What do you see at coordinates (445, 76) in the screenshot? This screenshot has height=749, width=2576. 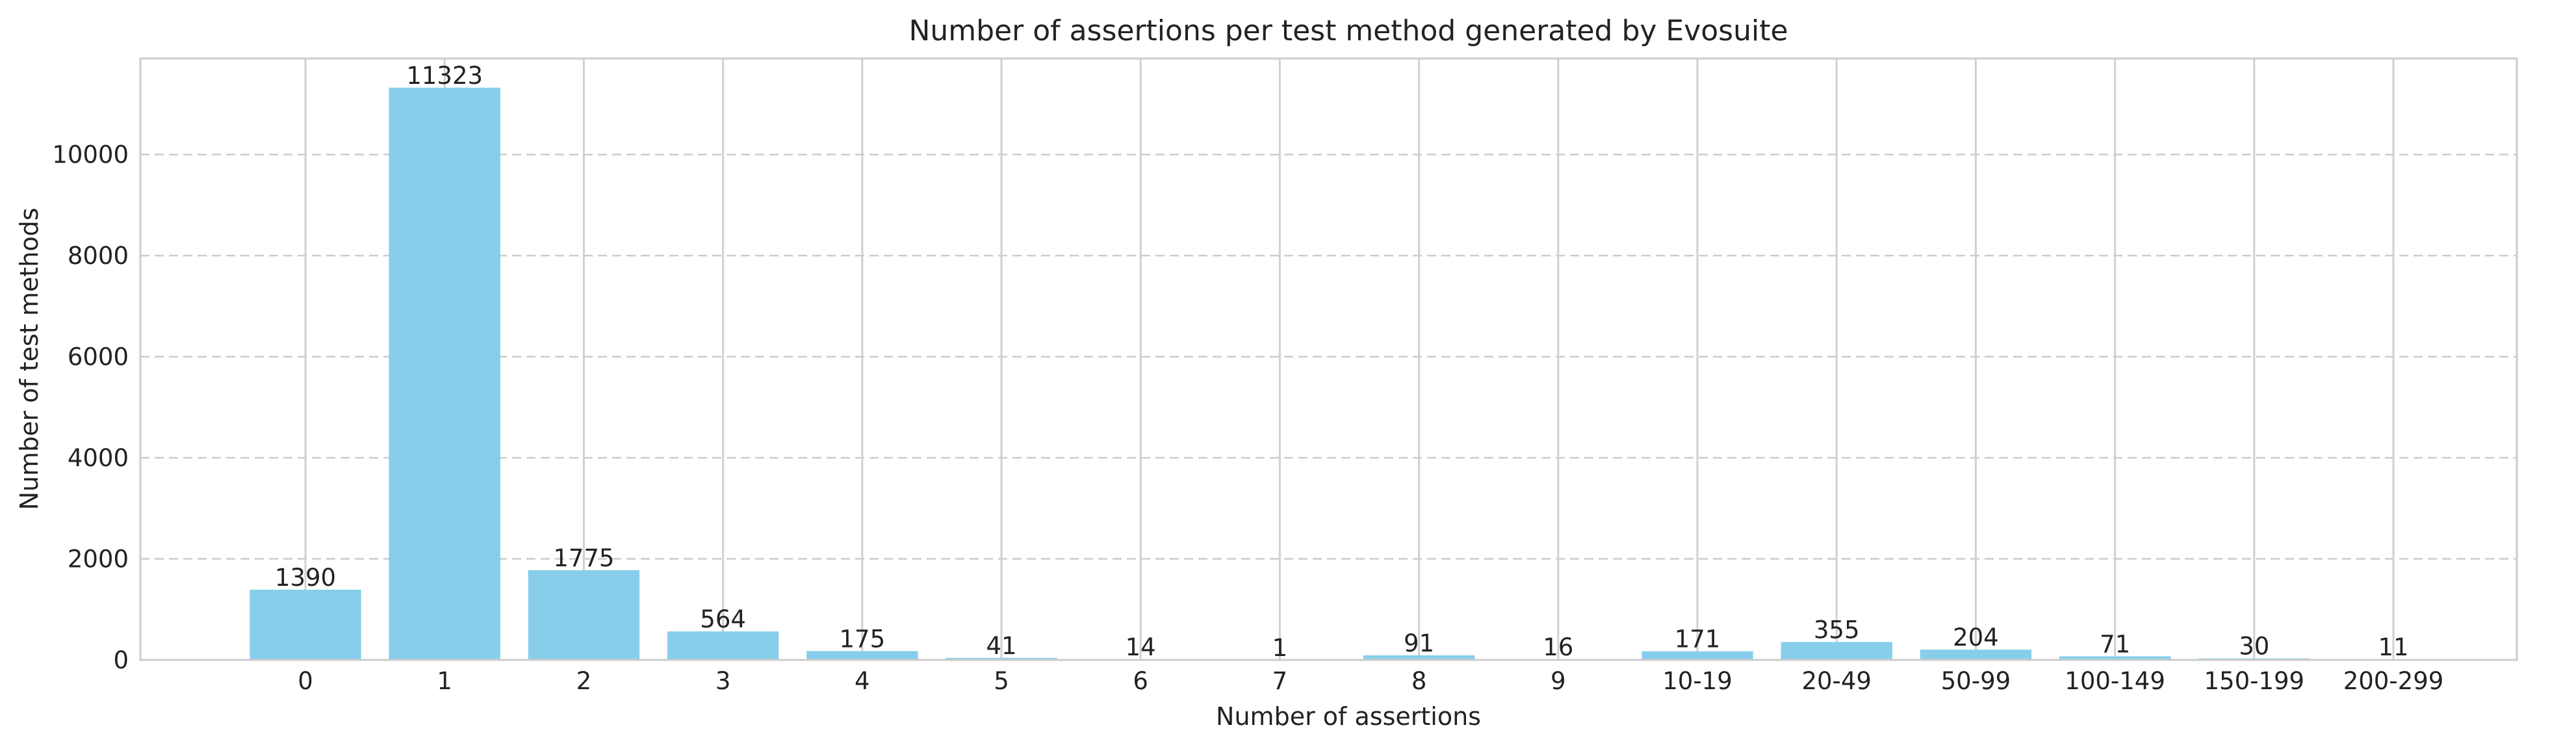 I see `bar-value-label: 11323` at bounding box center [445, 76].